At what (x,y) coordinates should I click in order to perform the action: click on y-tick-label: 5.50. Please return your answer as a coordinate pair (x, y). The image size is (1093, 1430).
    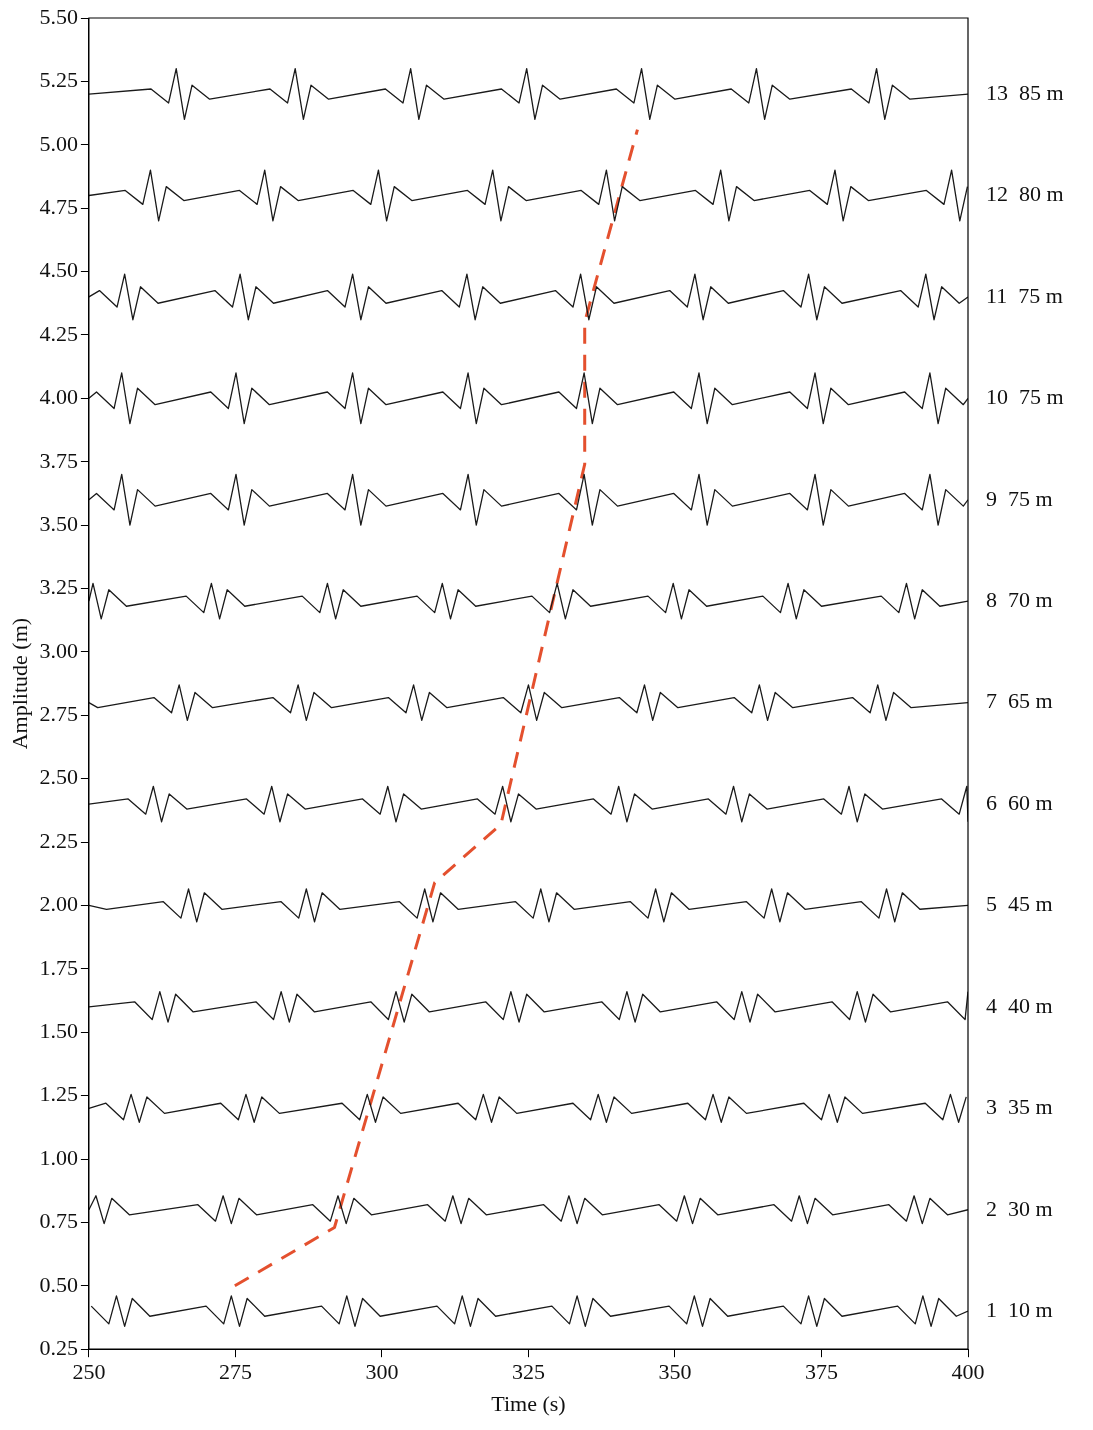
    Looking at the image, I should click on (58, 16).